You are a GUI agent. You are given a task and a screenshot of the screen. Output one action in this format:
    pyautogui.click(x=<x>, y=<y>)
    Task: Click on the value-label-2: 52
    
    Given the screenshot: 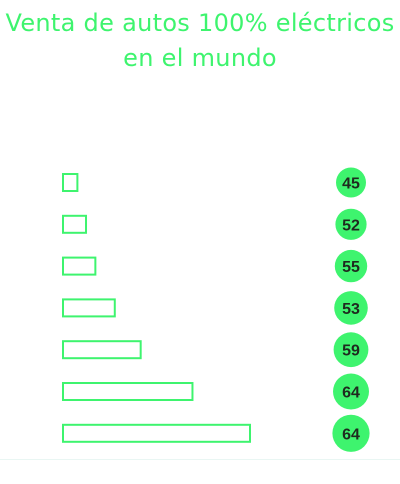 What is the action you would take?
    pyautogui.click(x=351, y=225)
    